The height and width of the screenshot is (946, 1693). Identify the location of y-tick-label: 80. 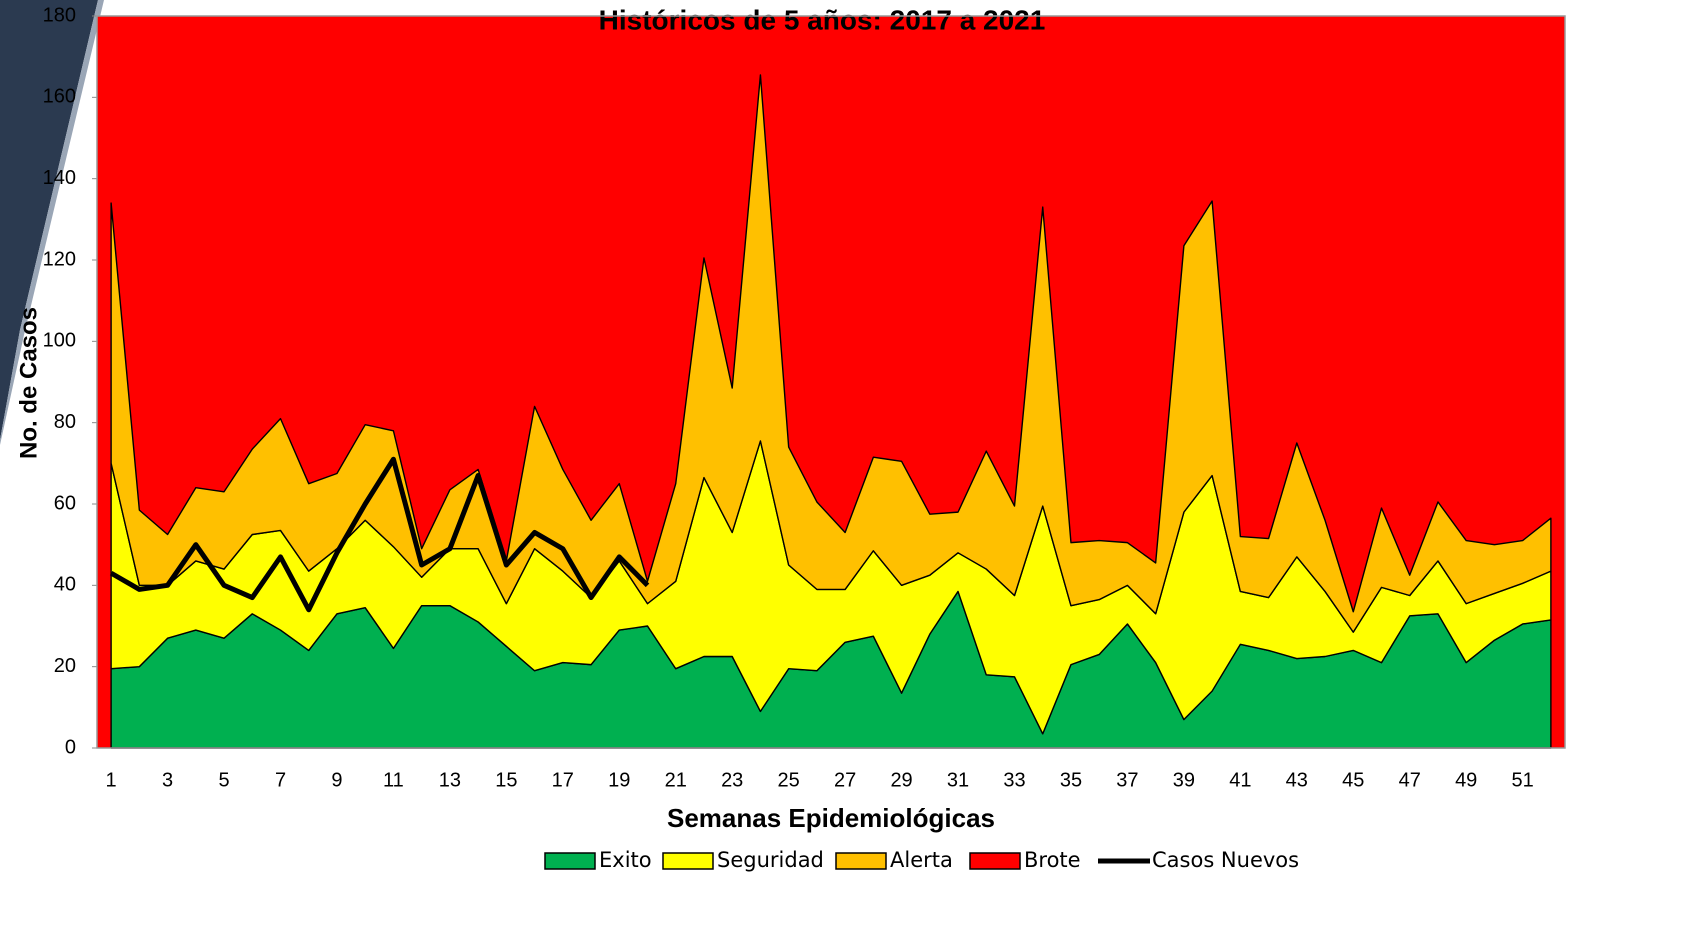
(65, 422).